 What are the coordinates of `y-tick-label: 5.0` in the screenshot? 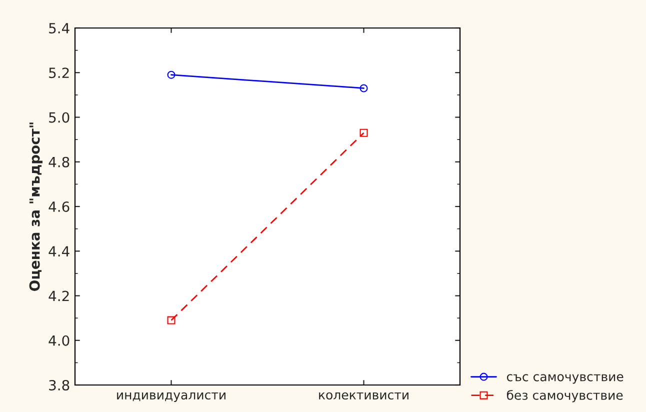 It's located at (59, 117).